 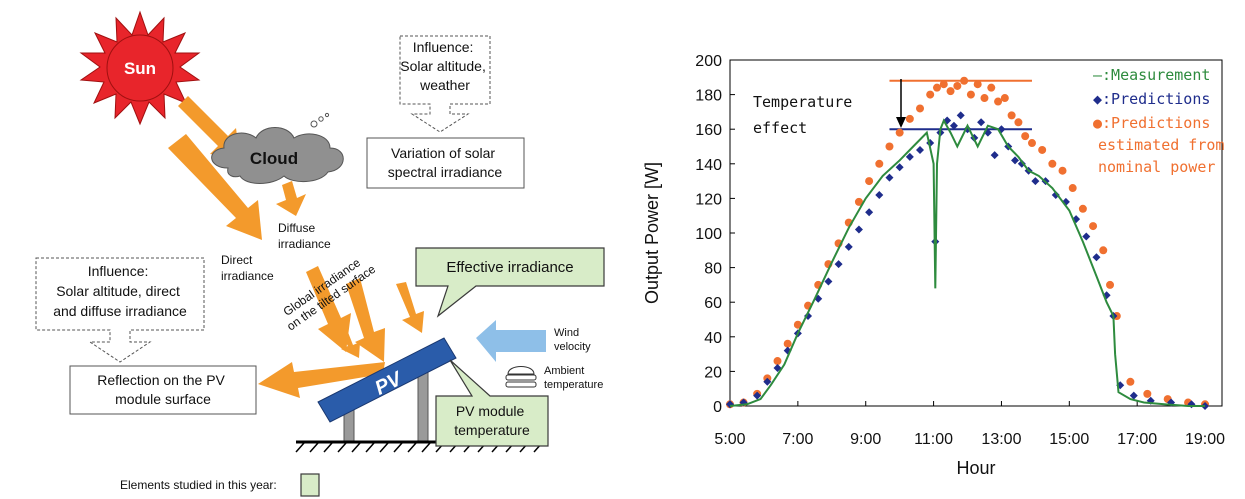 I want to click on svg-text: Diffuse irradiance, so click(x=304, y=236).